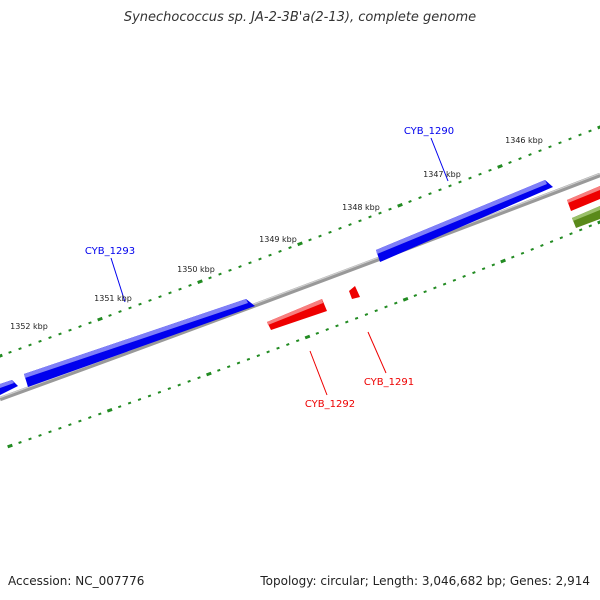  I want to click on kbp-label-1348: 1348 kbp, so click(361, 207).